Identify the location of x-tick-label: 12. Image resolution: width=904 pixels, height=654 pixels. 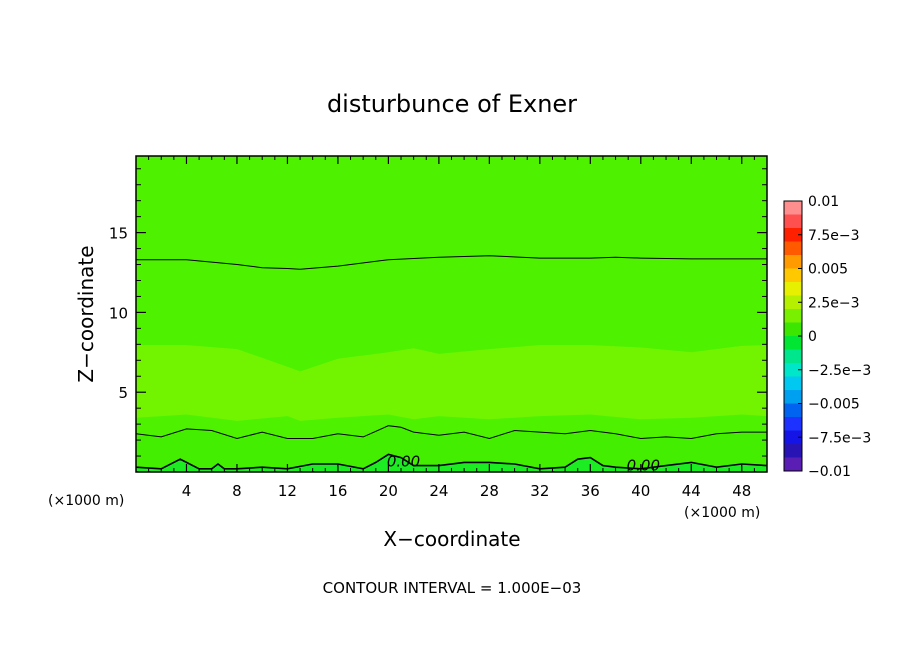
(287, 491).